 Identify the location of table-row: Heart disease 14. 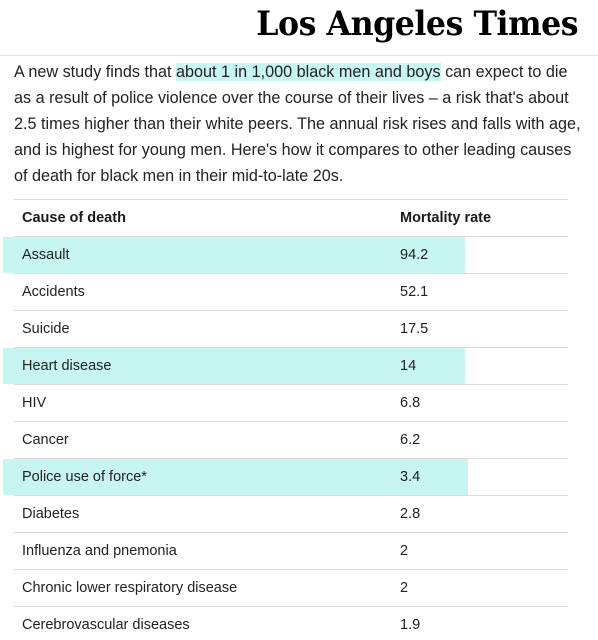
(285, 366).